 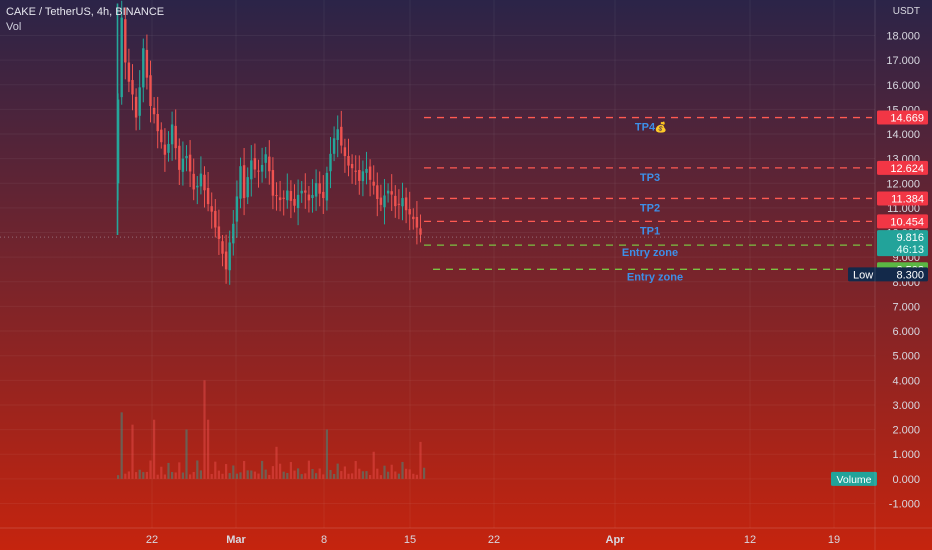 What do you see at coordinates (236, 540) in the screenshot?
I see `time-tick-label: Mar` at bounding box center [236, 540].